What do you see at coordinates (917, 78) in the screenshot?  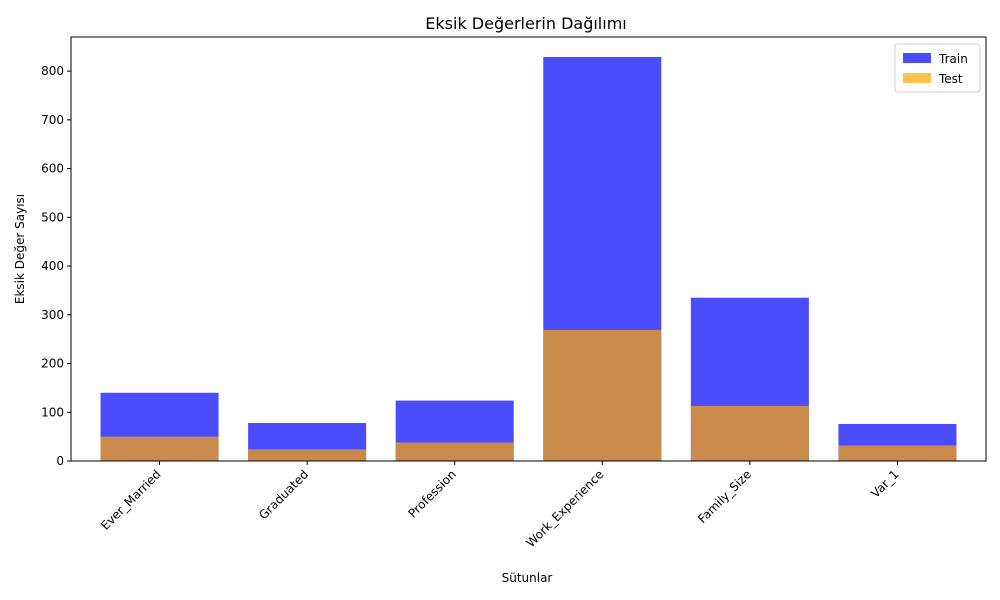 I see `legend-swatch-test` at bounding box center [917, 78].